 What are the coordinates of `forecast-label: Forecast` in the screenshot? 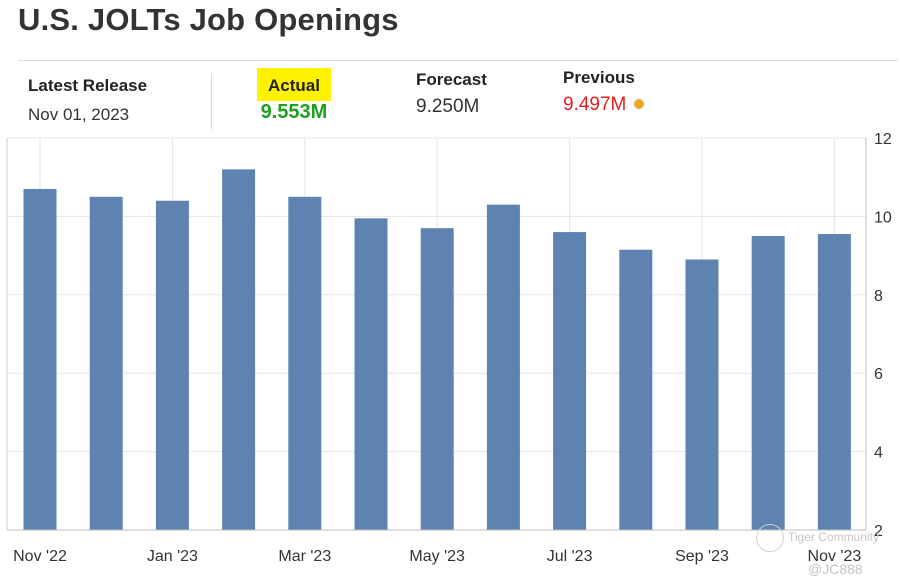 It's located at (451, 79).